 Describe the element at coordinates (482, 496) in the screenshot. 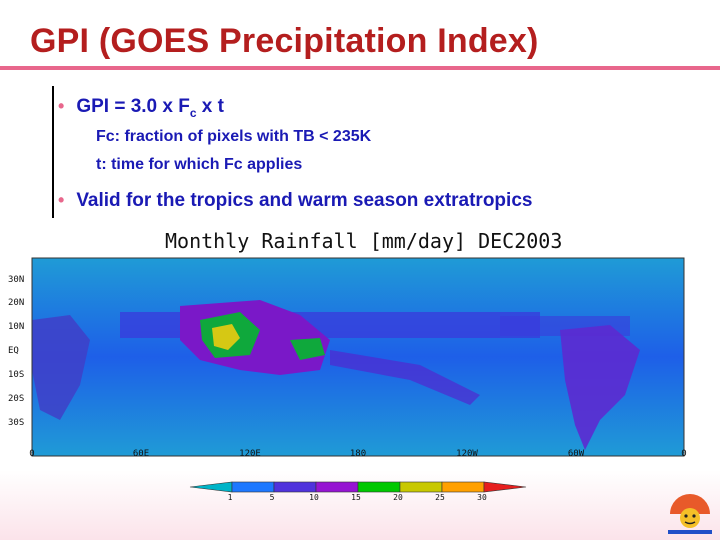

I see `colorbar-tick: 30` at that location.